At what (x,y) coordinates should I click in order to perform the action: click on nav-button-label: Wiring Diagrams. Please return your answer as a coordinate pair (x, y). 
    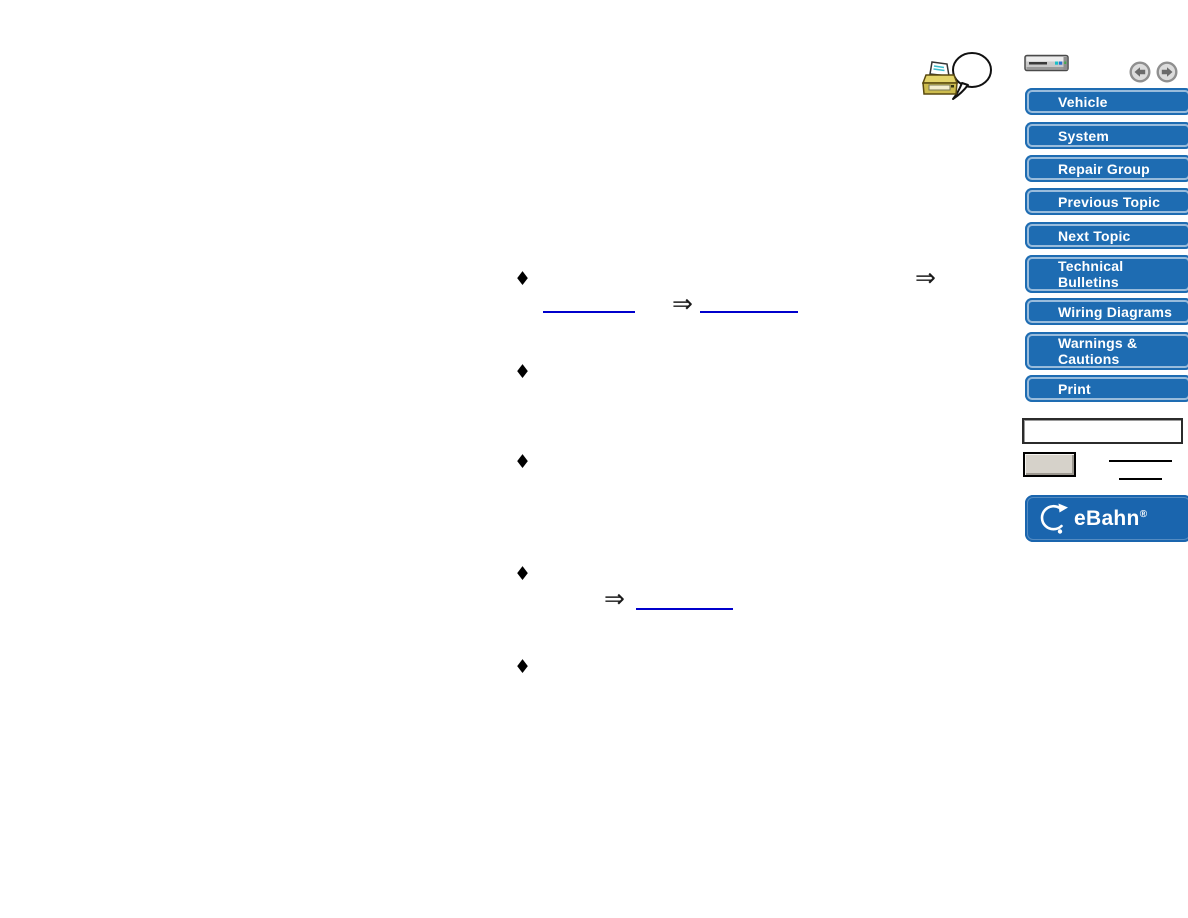
    Looking at the image, I should click on (1115, 311).